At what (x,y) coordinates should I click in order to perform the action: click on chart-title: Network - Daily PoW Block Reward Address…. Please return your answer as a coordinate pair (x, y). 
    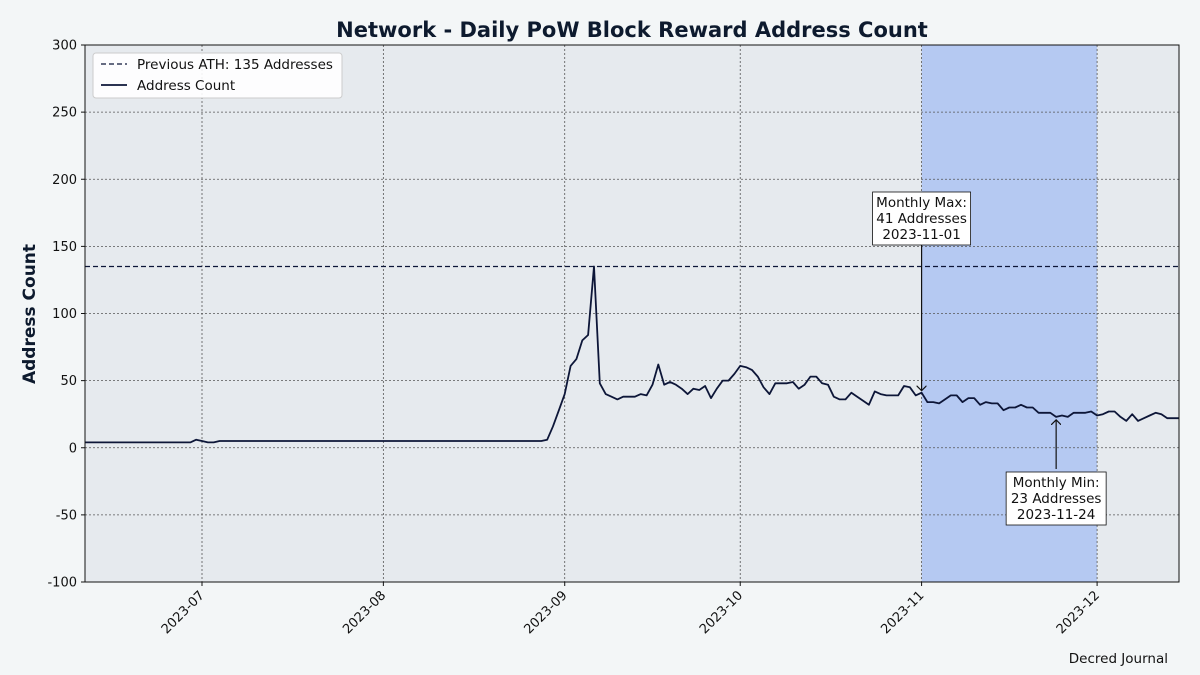
    Looking at the image, I should click on (632, 30).